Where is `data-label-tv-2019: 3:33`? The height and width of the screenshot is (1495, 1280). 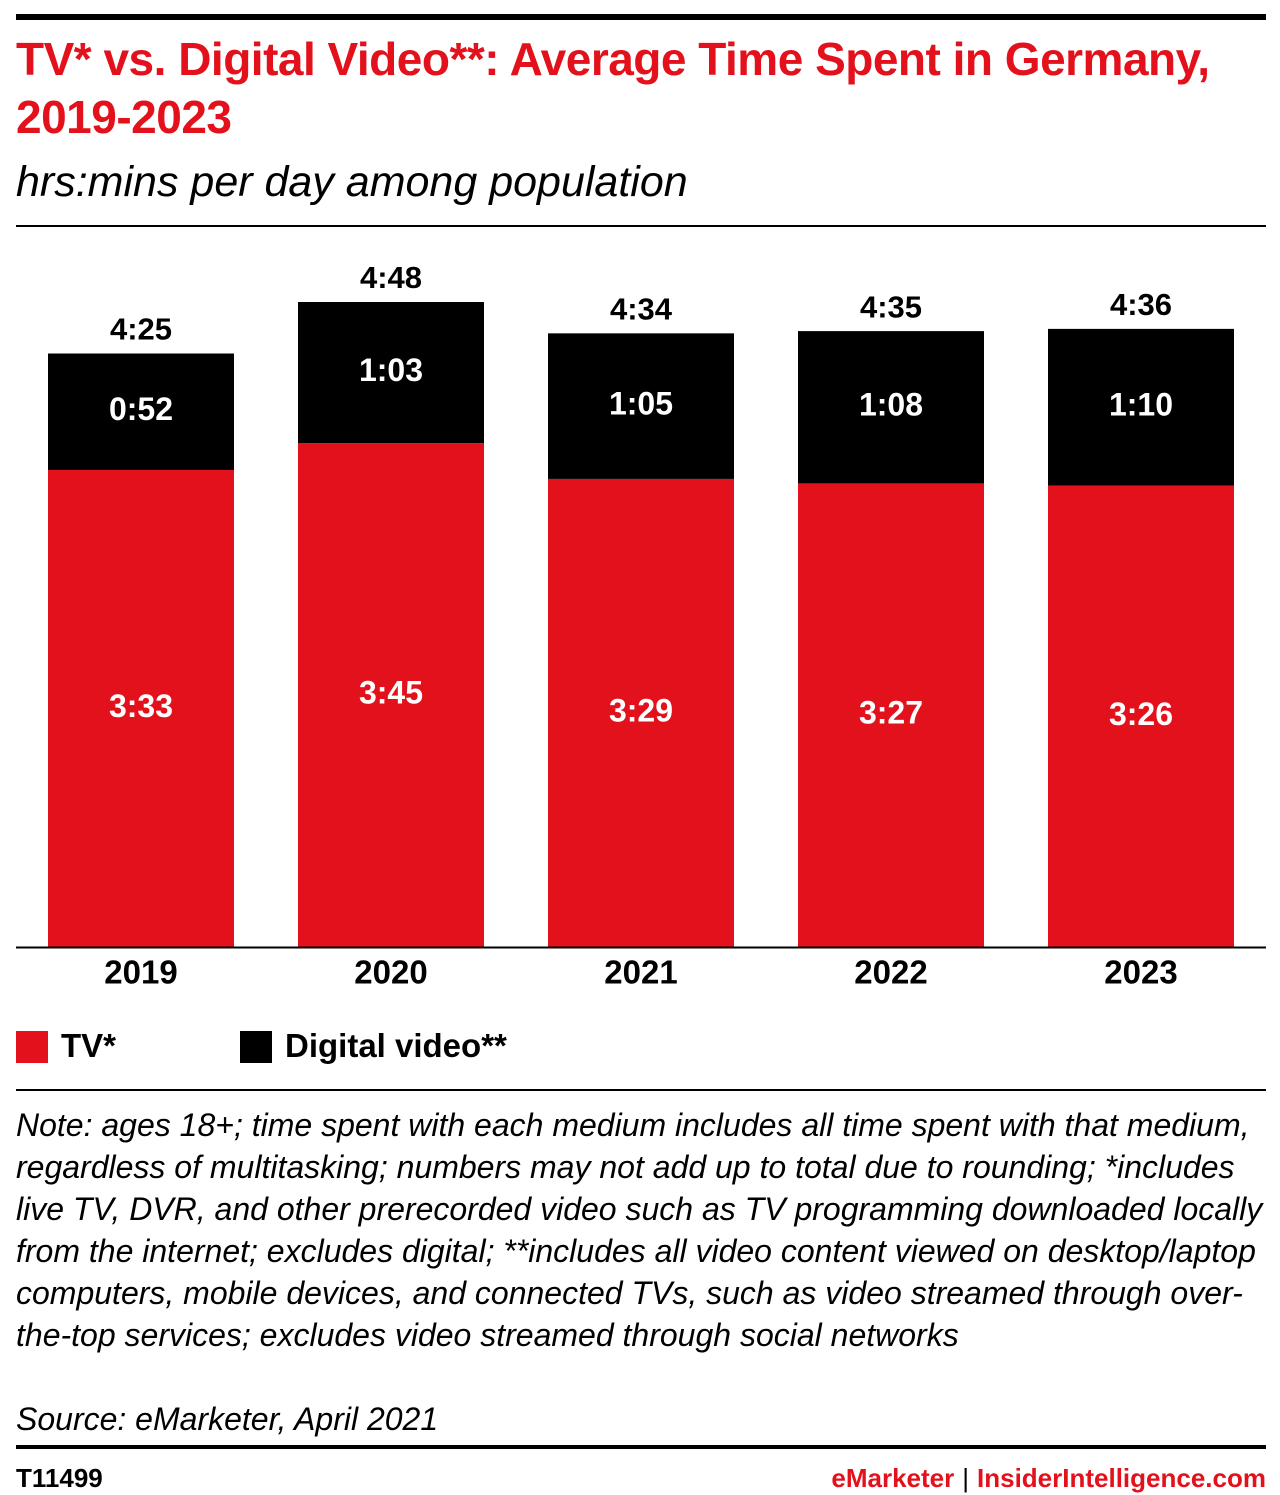 data-label-tv-2019: 3:33 is located at coordinates (141, 706).